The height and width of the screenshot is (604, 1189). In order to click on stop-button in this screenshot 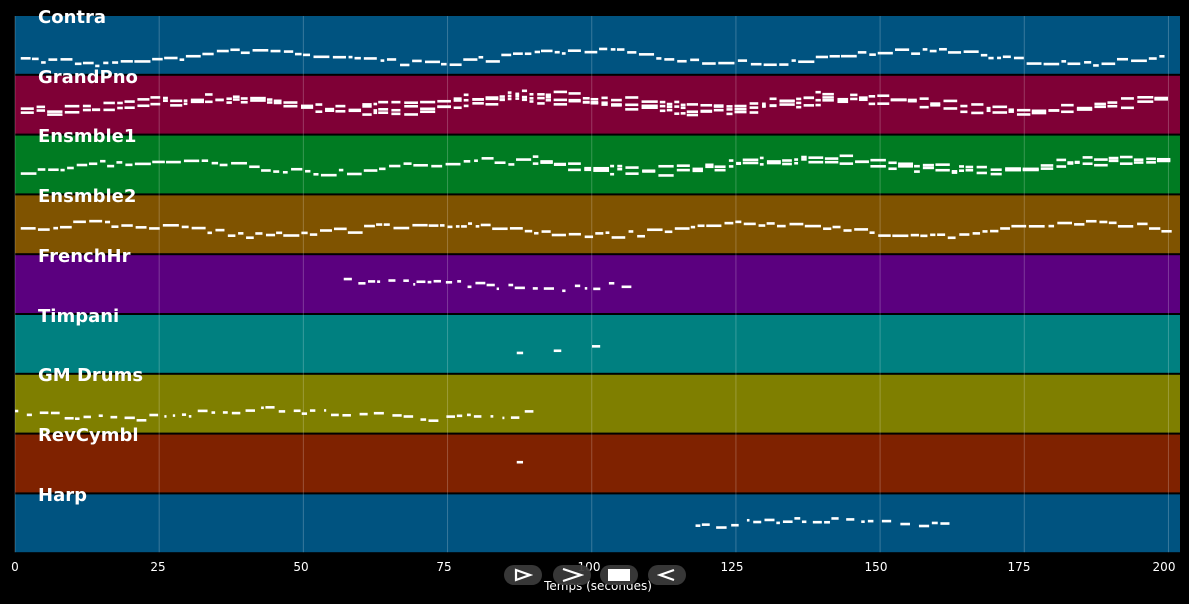, I will do `click(619, 575)`.